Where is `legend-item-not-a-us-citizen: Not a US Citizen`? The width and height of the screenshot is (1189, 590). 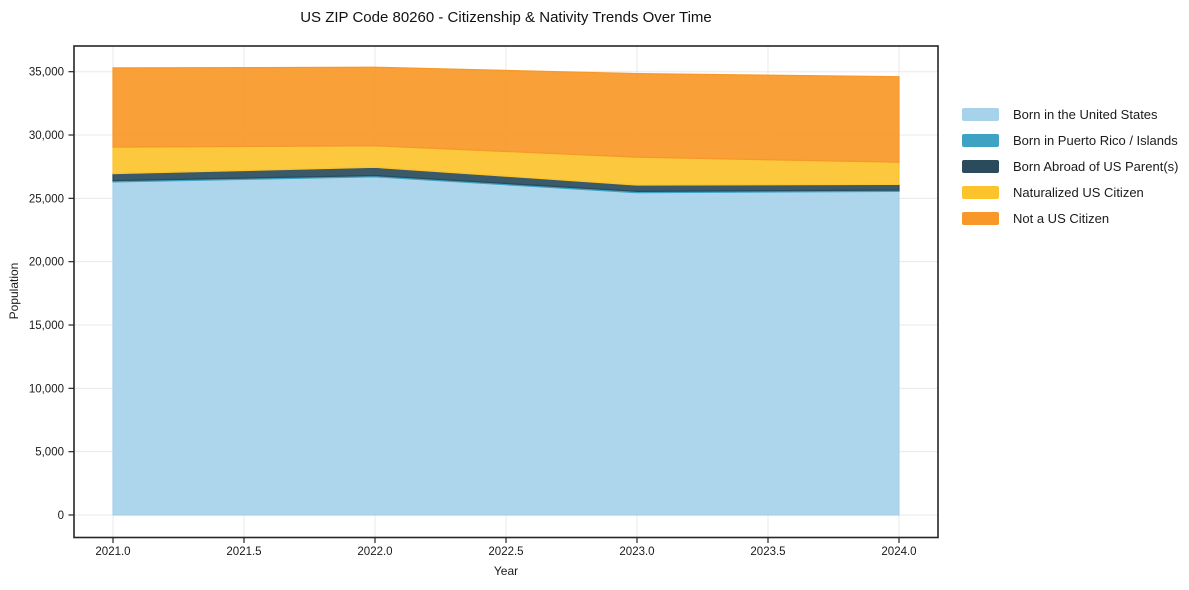 legend-item-not-a-us-citizen: Not a US Citizen is located at coordinates (1070, 218).